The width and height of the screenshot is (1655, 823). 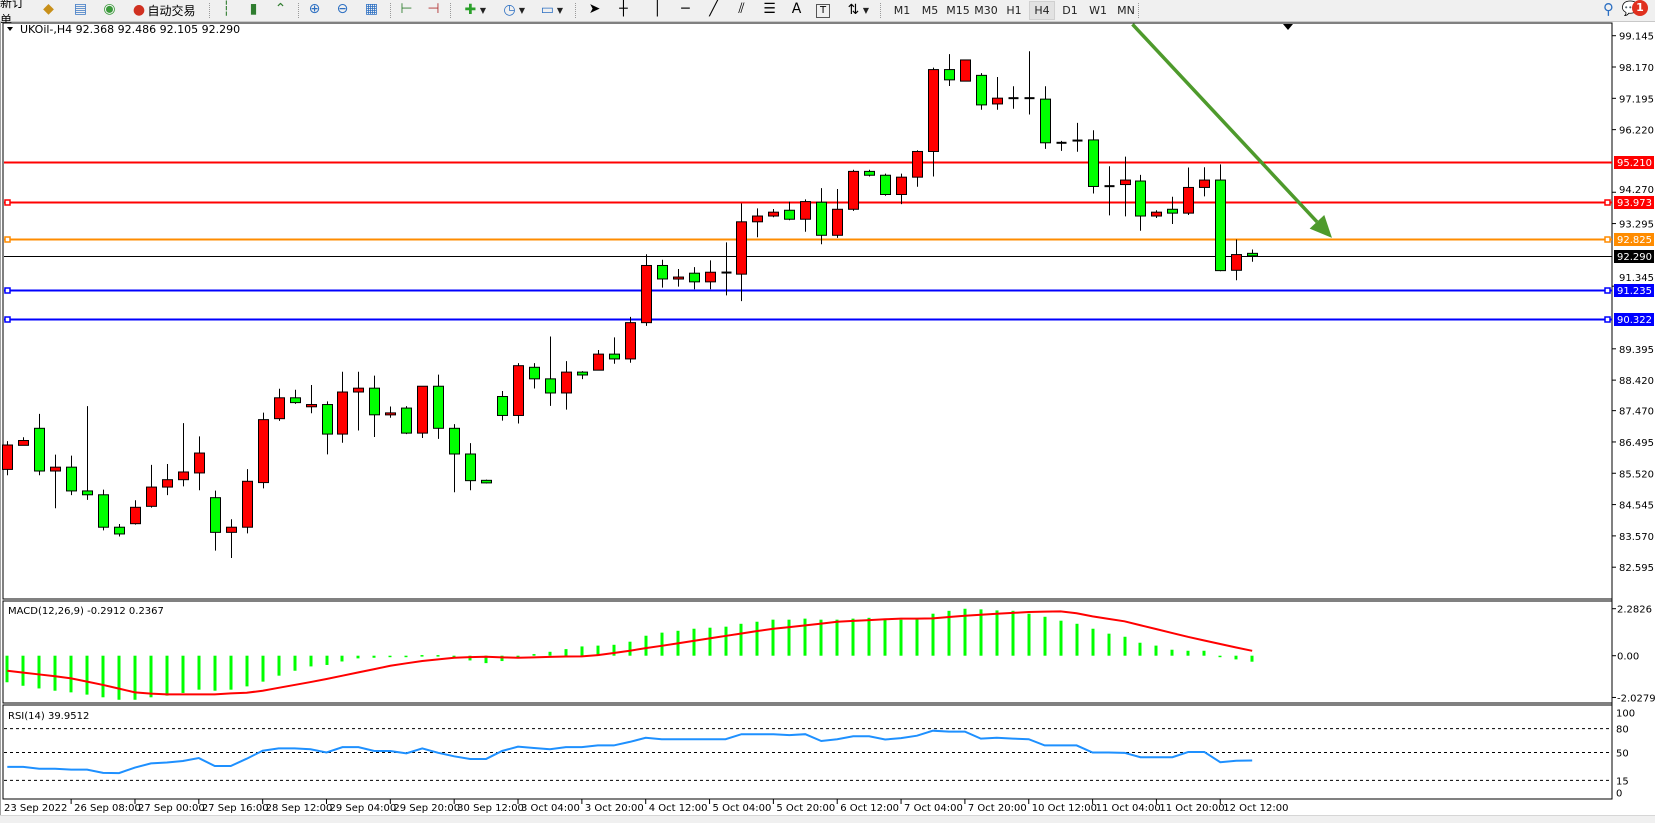 I want to click on search-icon: ⚲, so click(x=1608, y=9).